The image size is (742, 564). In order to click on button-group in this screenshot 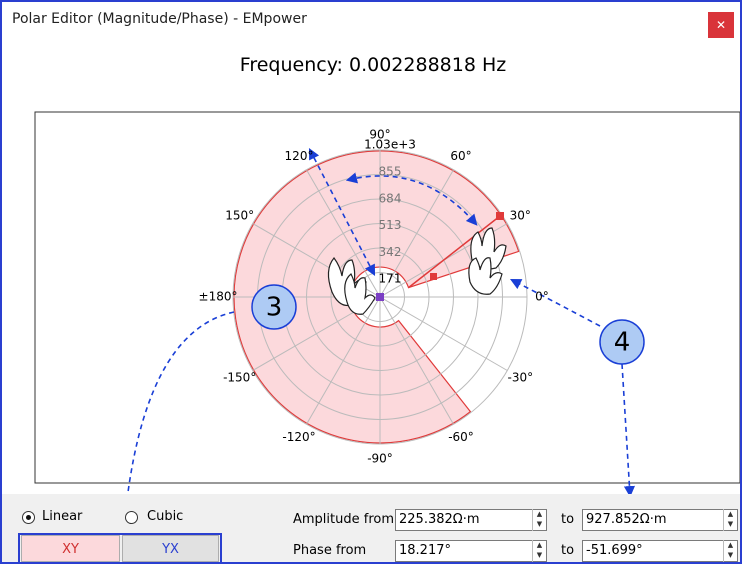, I will do `click(120, 547)`.